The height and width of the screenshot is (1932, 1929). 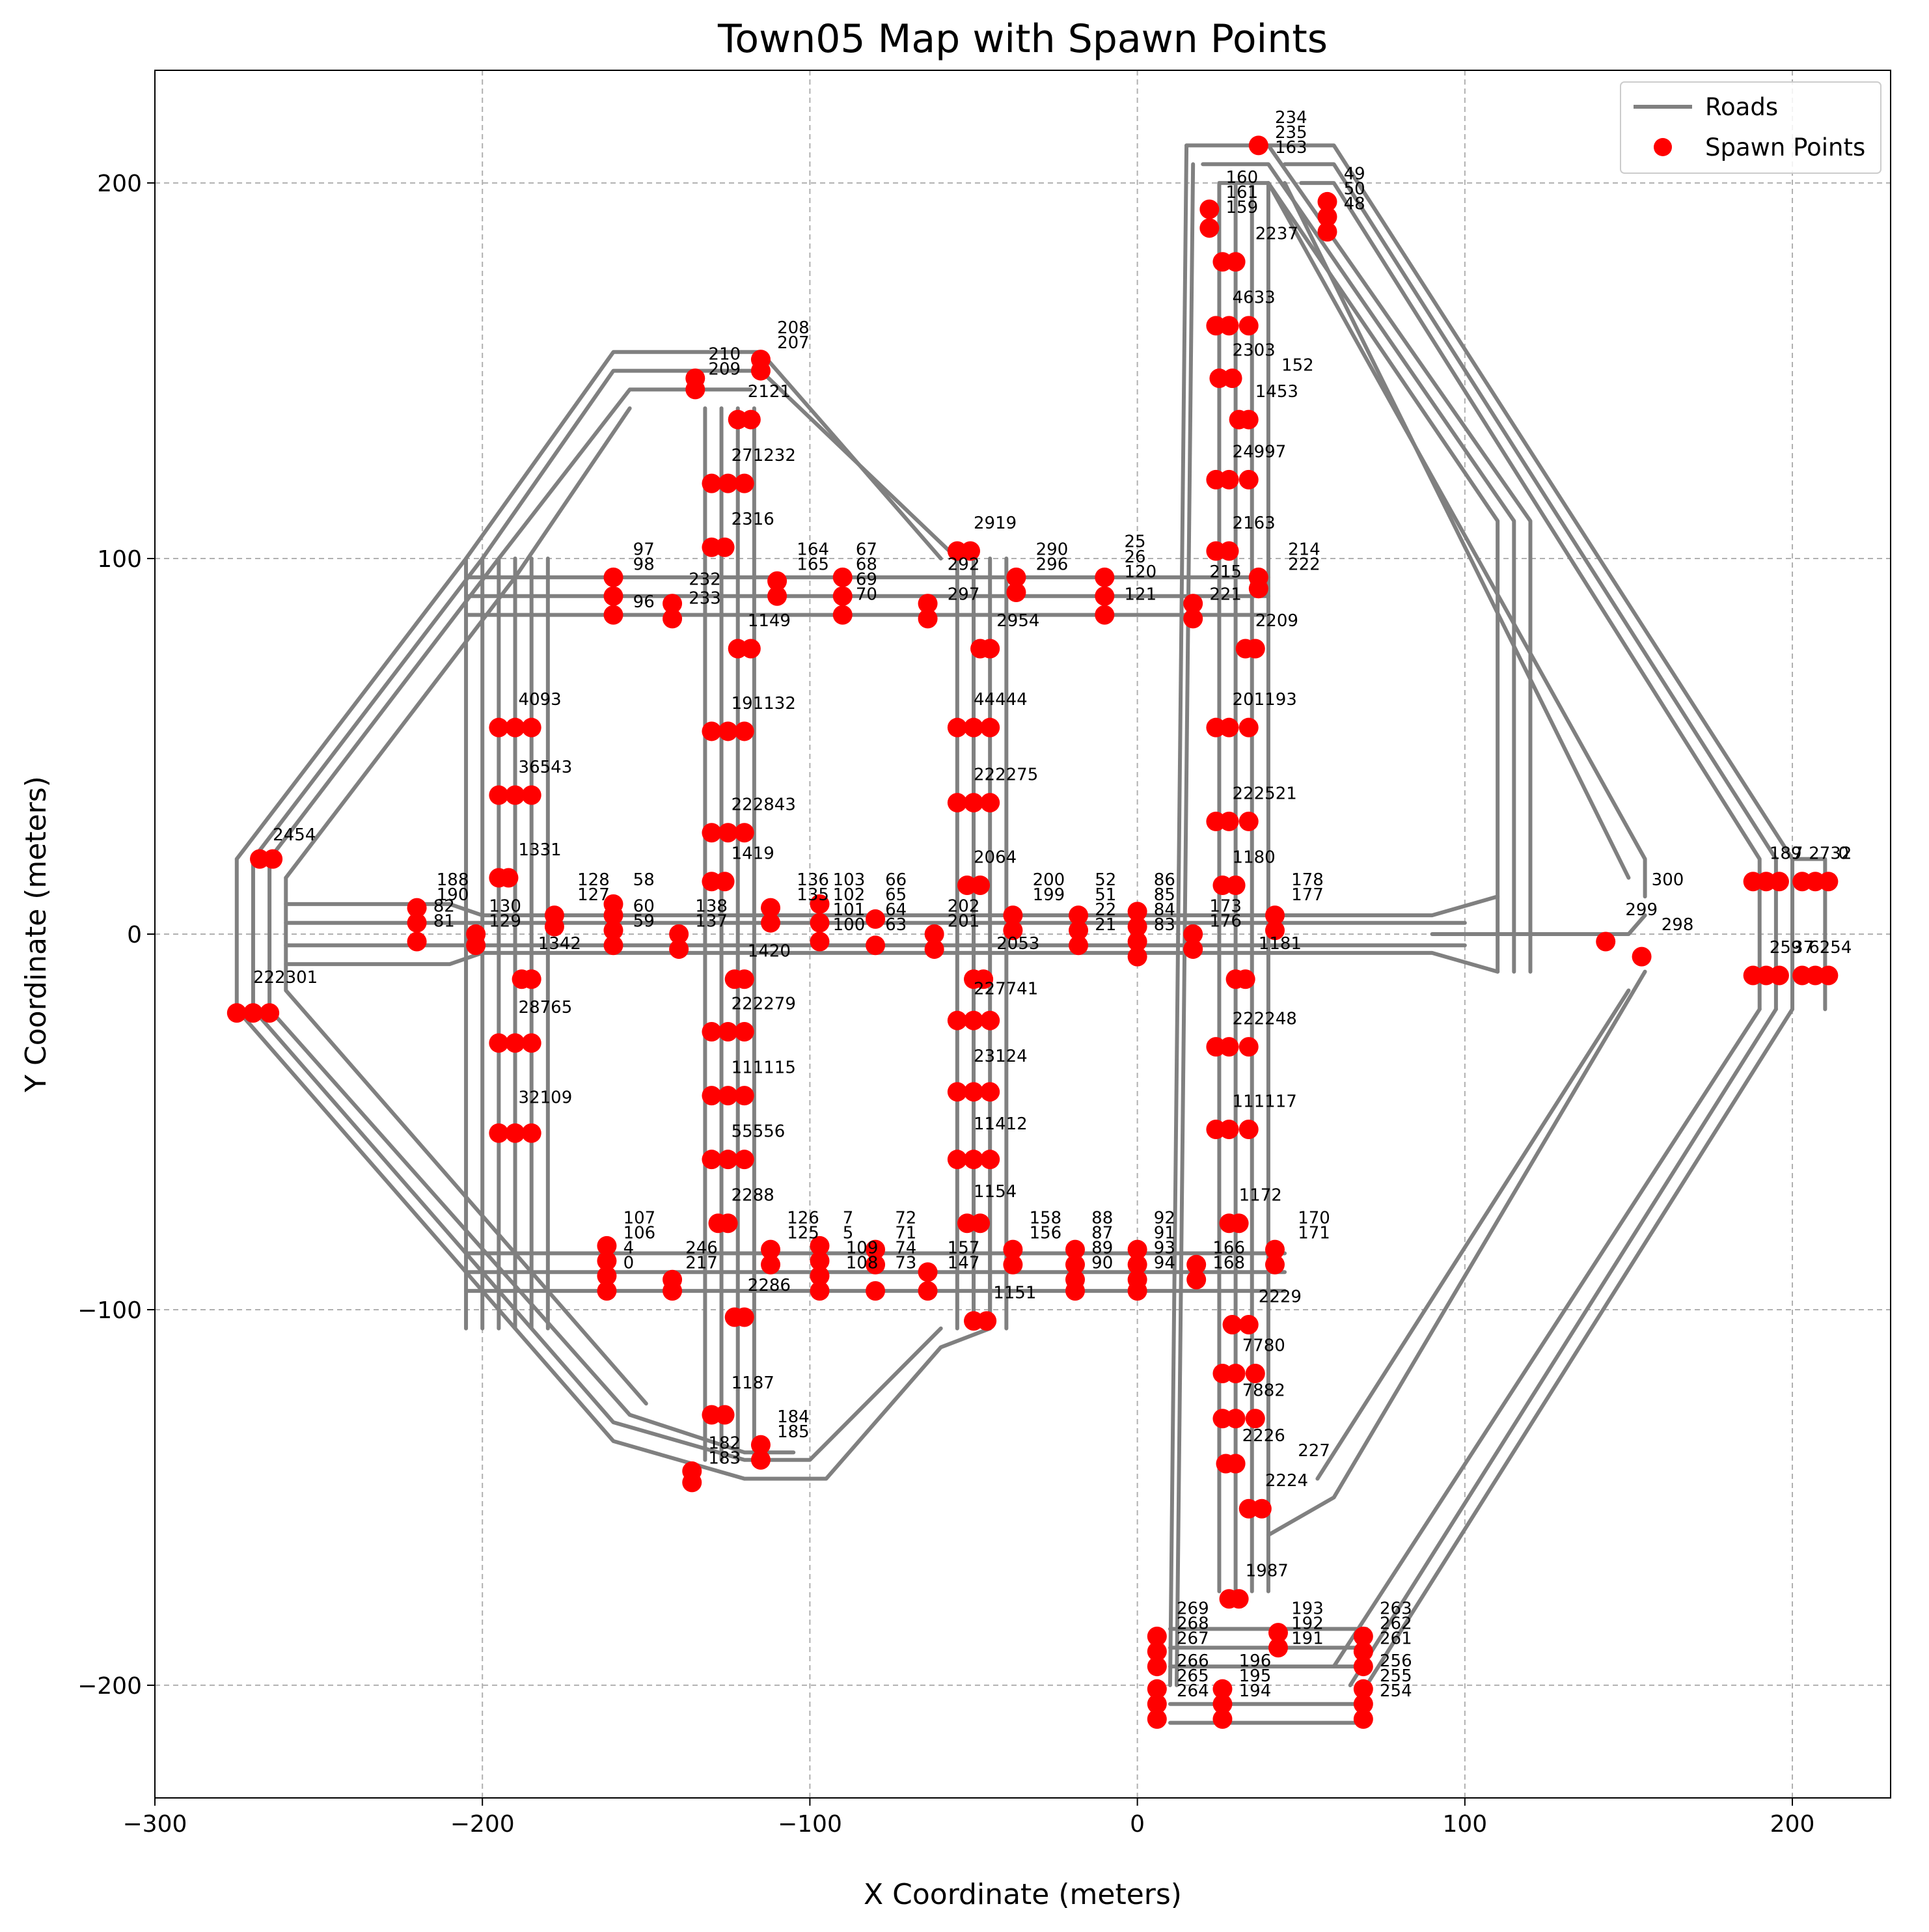 I want to click on y-tick-label: −100, so click(x=109, y=1310).